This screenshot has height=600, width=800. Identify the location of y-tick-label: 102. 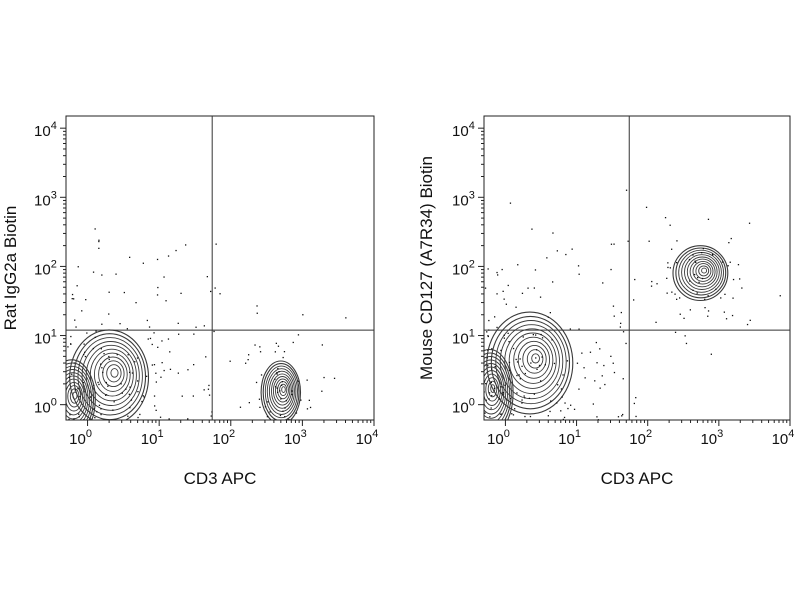
(45, 268).